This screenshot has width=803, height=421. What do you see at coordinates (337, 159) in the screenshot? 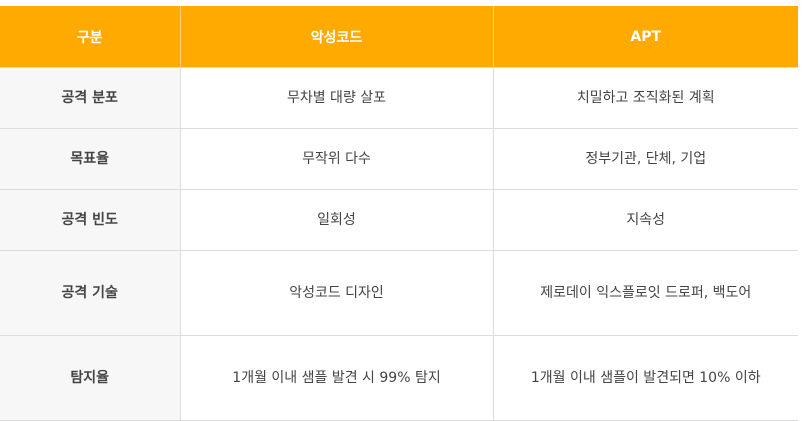
I see `malware-cell: 무작위 다수` at bounding box center [337, 159].